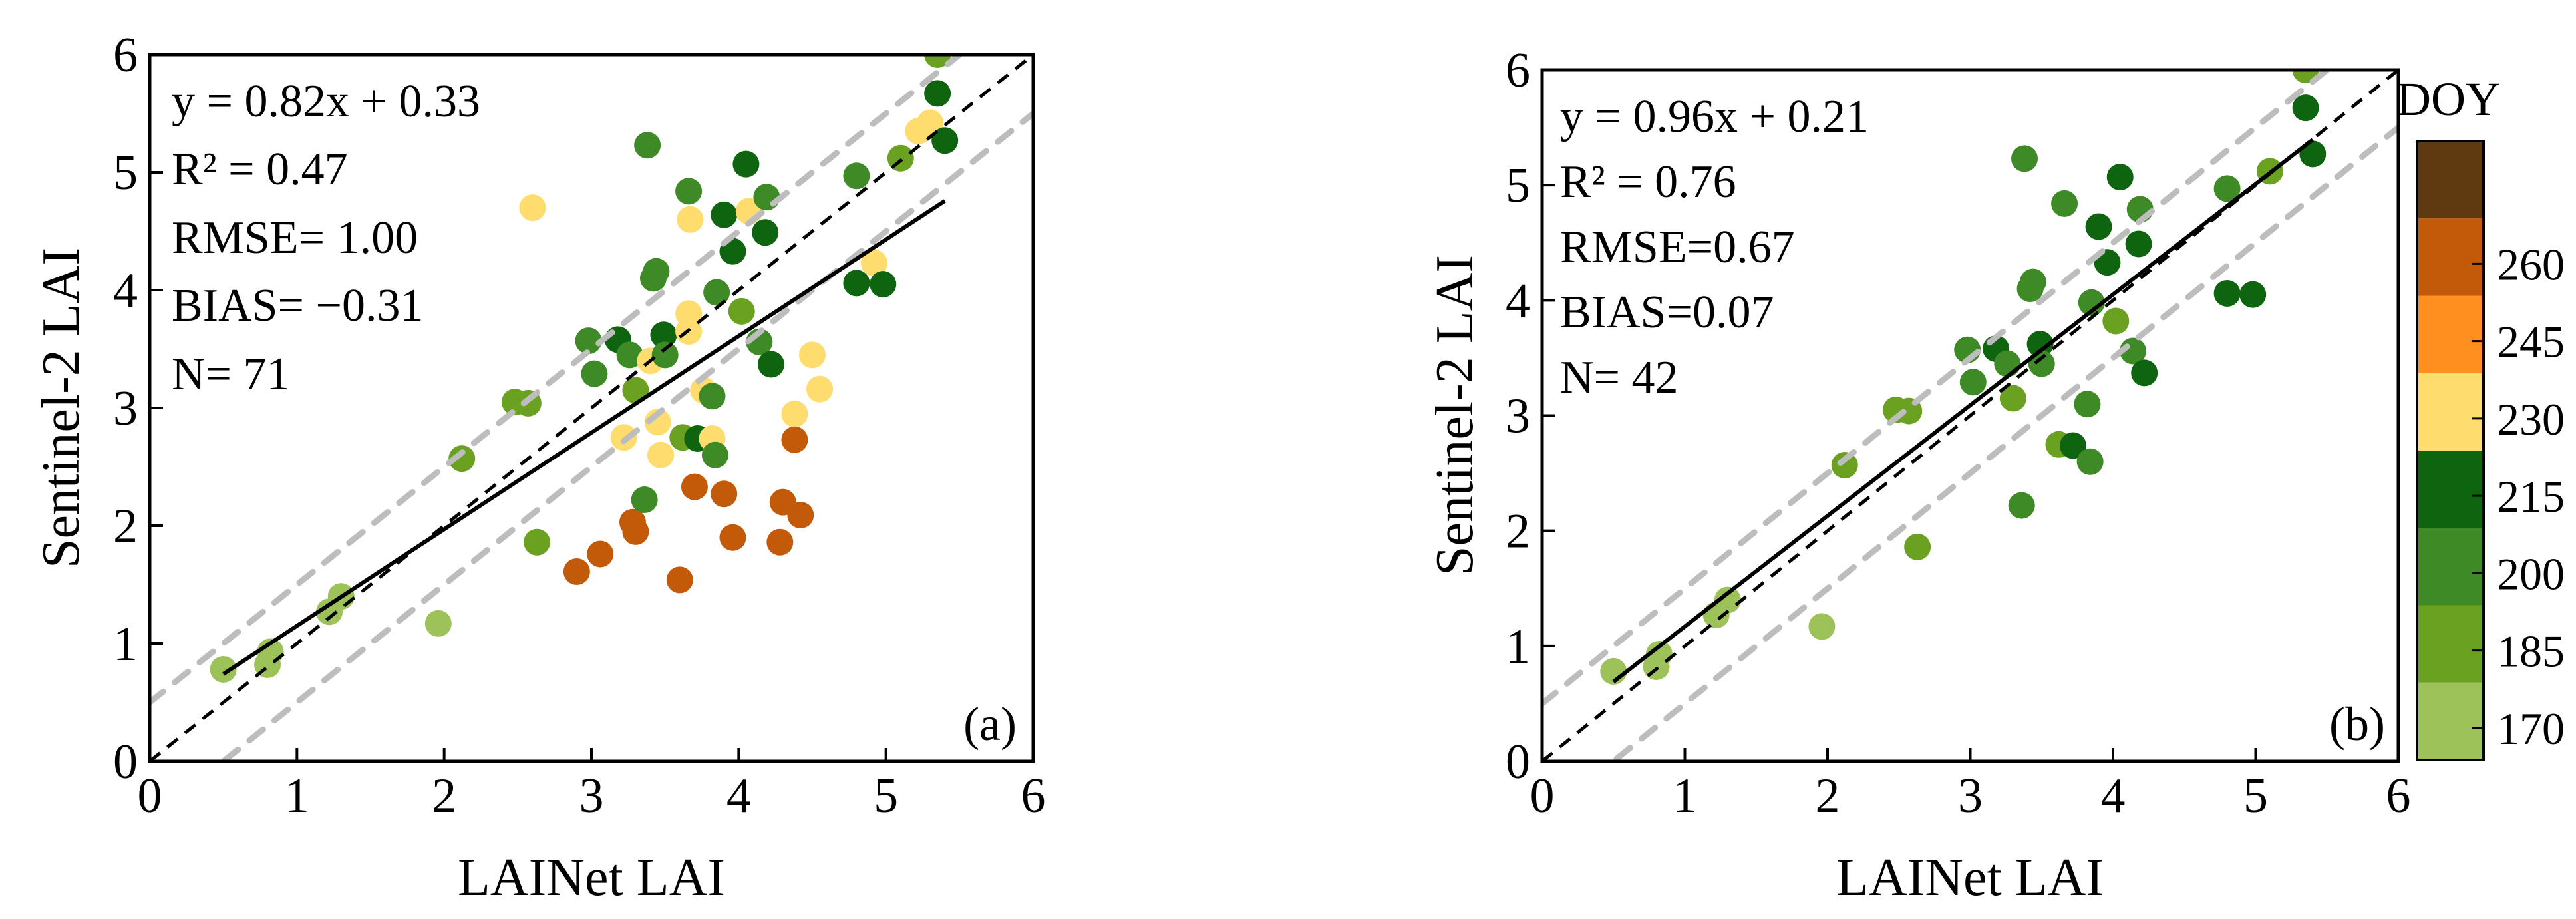  I want to click on colorbar-tick-label-3: 215, so click(2531, 496).